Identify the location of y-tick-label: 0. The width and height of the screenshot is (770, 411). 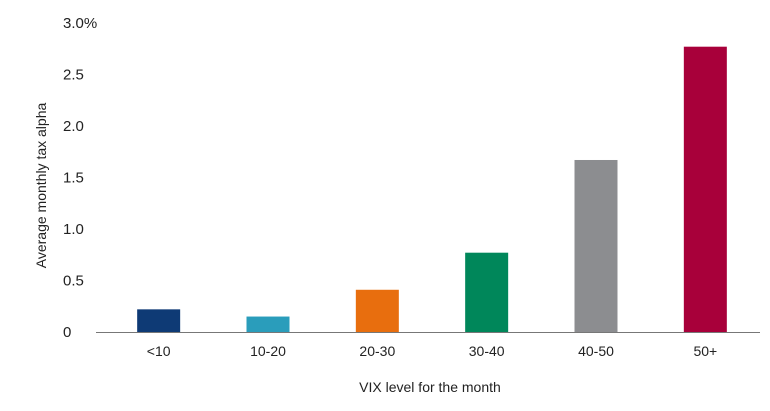
(67, 332).